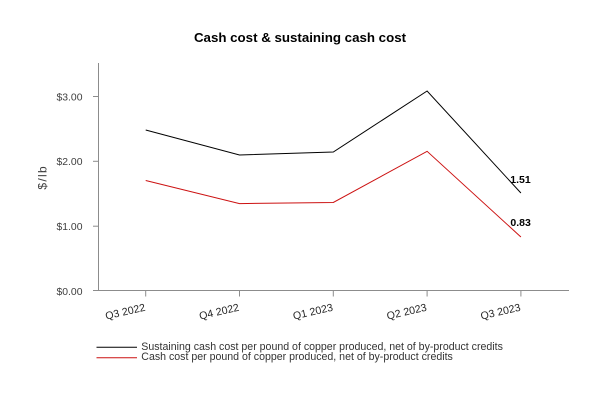 This screenshot has height=400, width=600. Describe the element at coordinates (42, 177) in the screenshot. I see `svg-text: $/lb` at that location.